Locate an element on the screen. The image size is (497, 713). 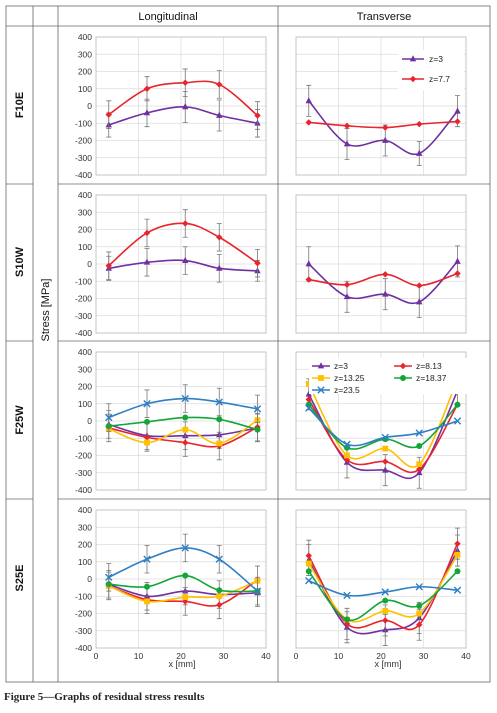
legend-box is located at coordinates (393, 376).